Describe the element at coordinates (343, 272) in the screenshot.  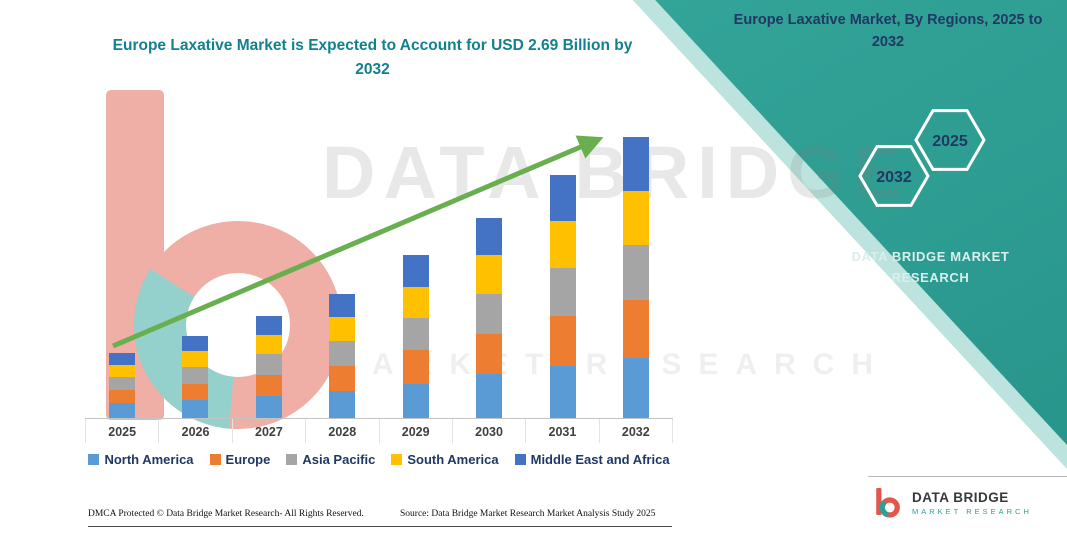
I see `bar-2028` at that location.